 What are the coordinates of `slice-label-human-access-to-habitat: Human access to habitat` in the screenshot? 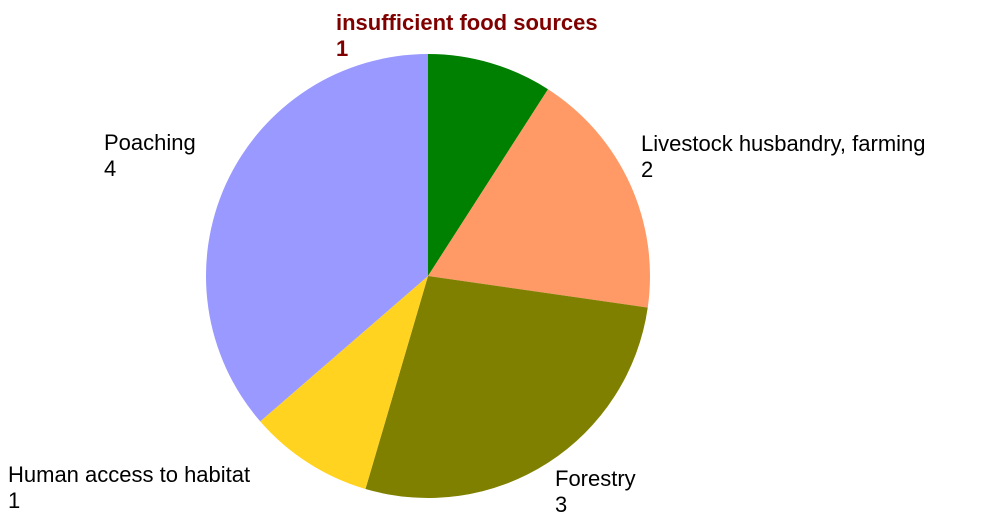 It's located at (129, 474).